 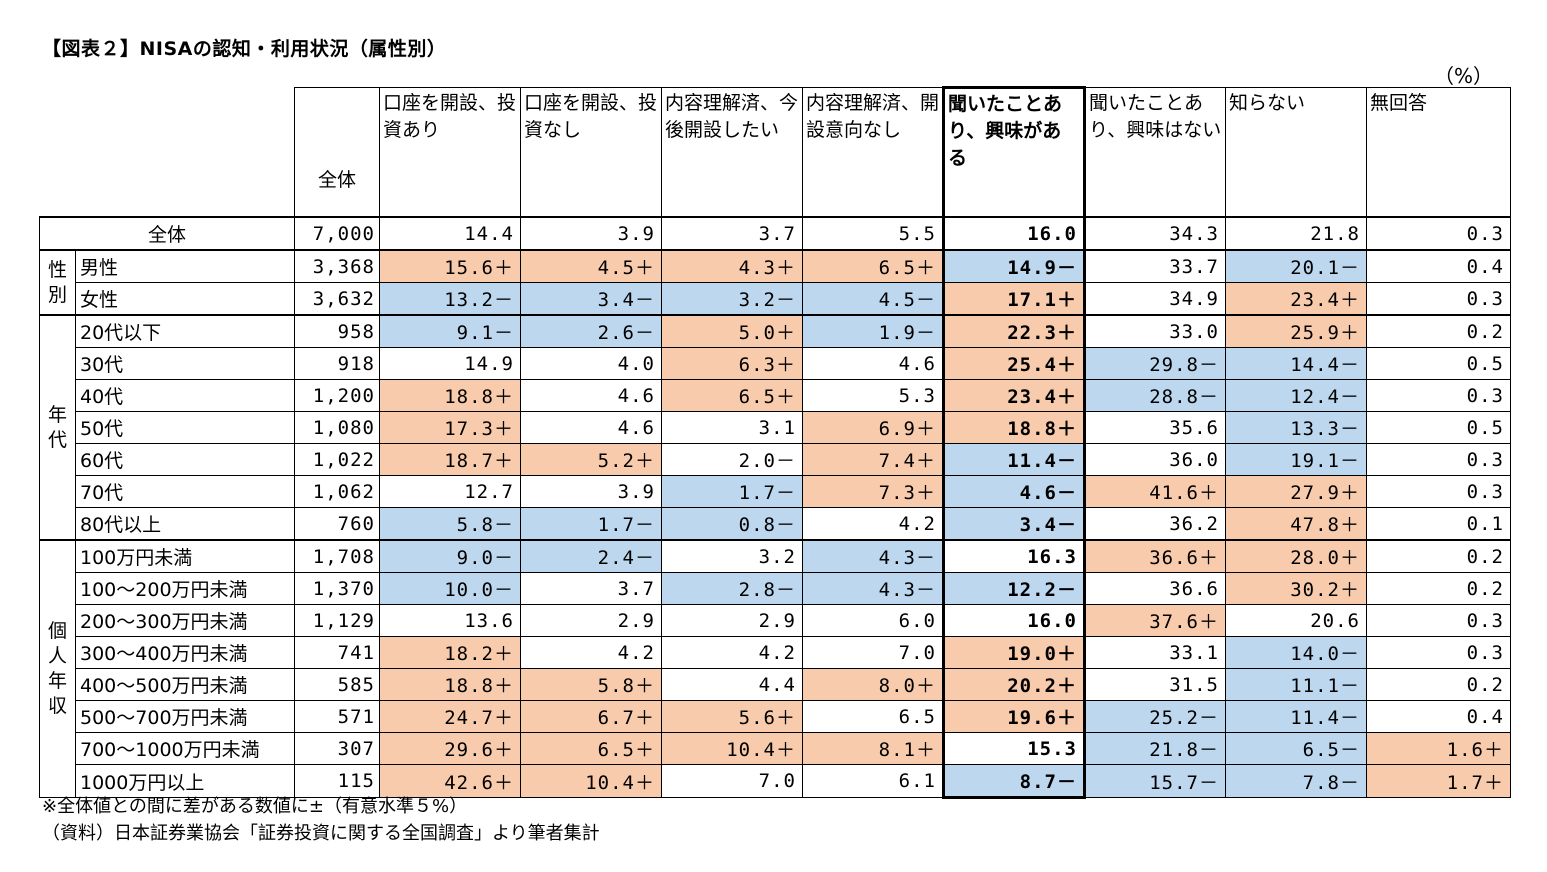 What do you see at coordinates (1014, 491) in the screenshot?
I see `cell-value: 4.6－` at bounding box center [1014, 491].